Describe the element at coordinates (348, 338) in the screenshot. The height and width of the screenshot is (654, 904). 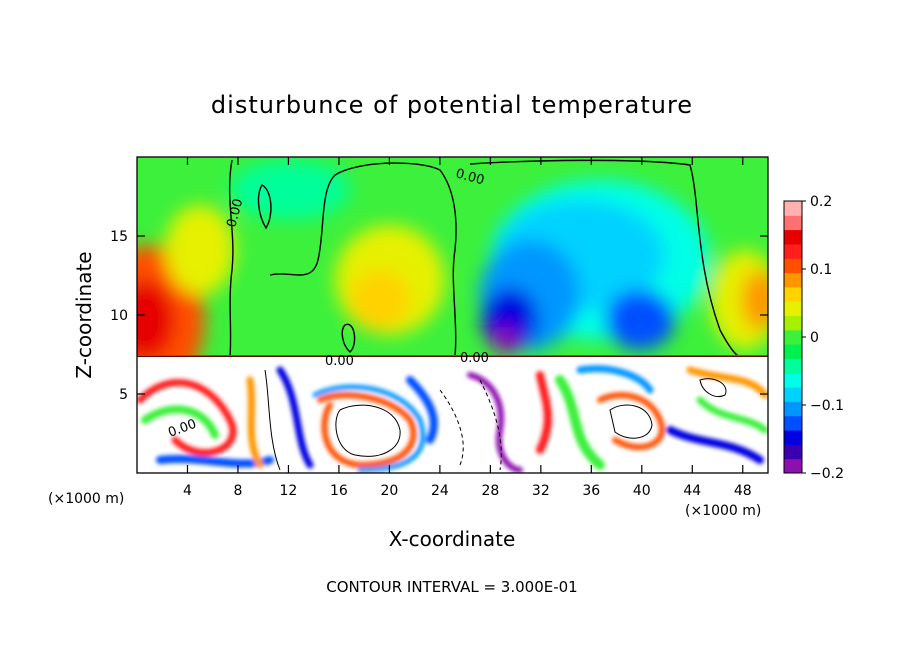
I see `contour-loop-center` at that location.